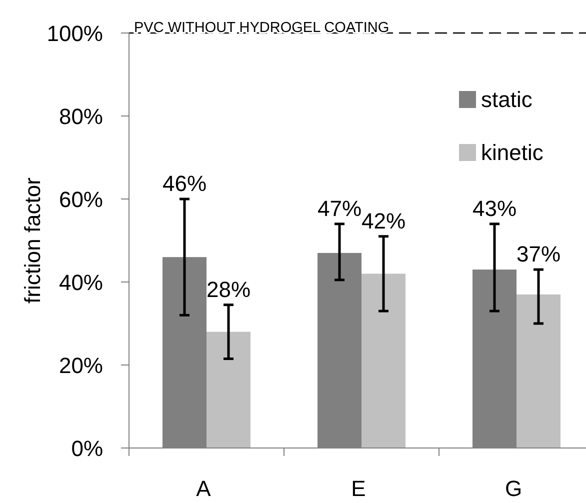 The height and width of the screenshot is (503, 586). Describe the element at coordinates (506, 99) in the screenshot. I see `legend-label: static` at that location.